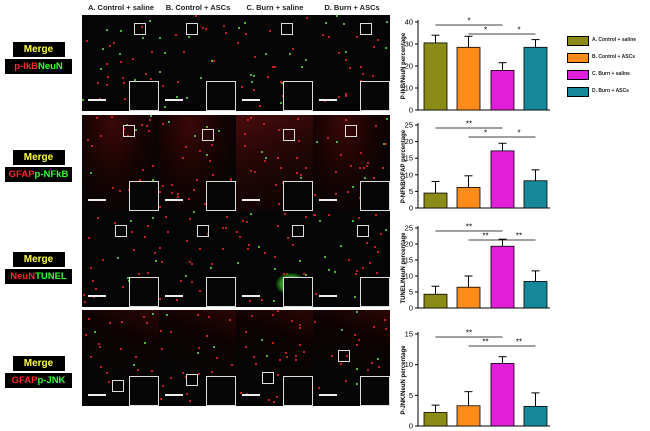  What do you see at coordinates (121, 7) in the screenshot?
I see `column-header-a: A. Control + saline` at bounding box center [121, 7].